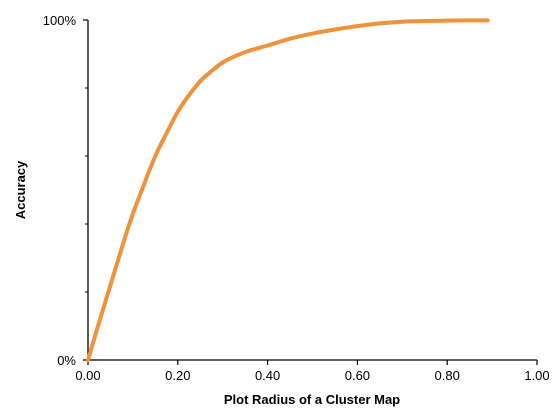 The height and width of the screenshot is (410, 554). Describe the element at coordinates (20, 189) in the screenshot. I see `y-axis-title: Accuracy` at that location.